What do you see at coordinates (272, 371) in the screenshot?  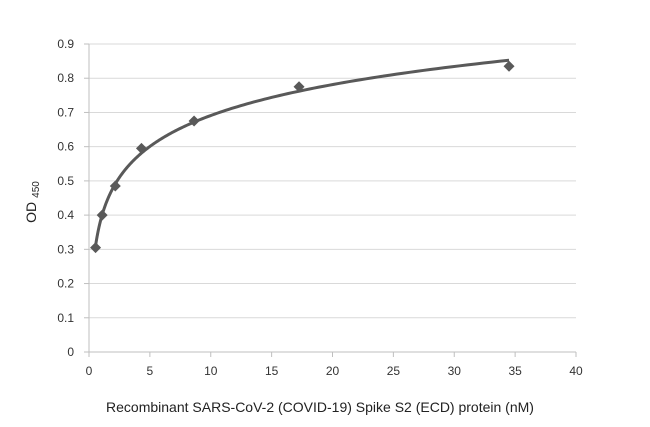 I see `x-tick-label: 15` at bounding box center [272, 371].